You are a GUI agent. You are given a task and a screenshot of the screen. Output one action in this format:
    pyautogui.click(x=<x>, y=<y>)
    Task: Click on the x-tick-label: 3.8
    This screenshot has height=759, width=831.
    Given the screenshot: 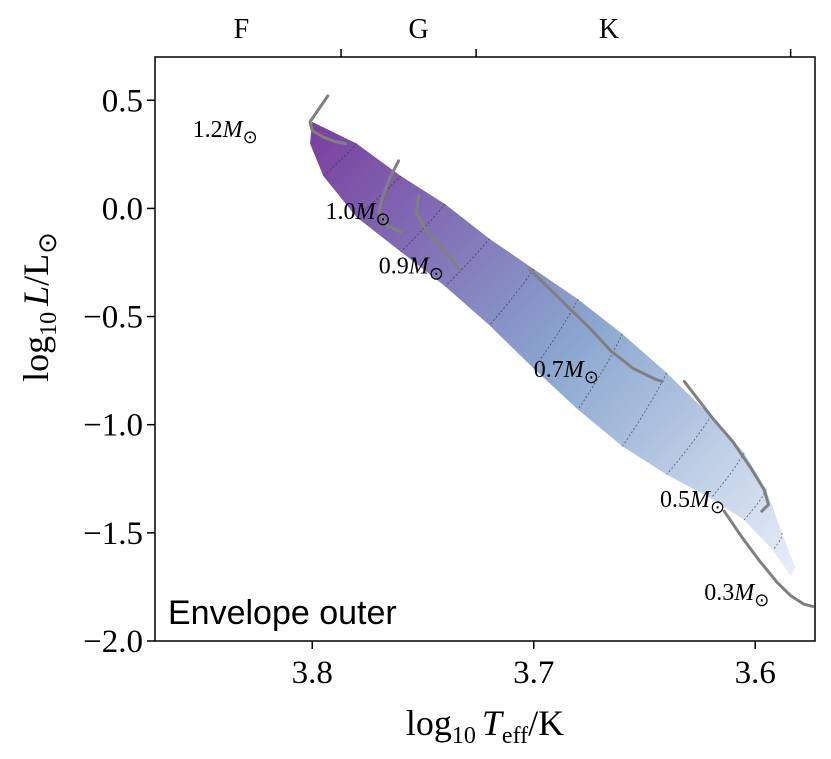 What is the action you would take?
    pyautogui.click(x=312, y=673)
    